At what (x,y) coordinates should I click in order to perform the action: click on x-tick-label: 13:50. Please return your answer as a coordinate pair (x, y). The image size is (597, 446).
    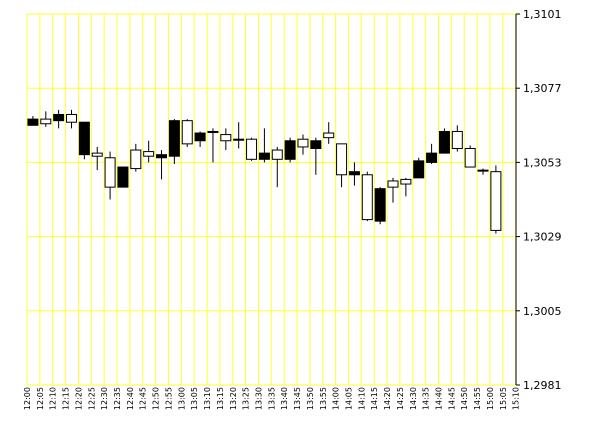
    Looking at the image, I should click on (310, 398).